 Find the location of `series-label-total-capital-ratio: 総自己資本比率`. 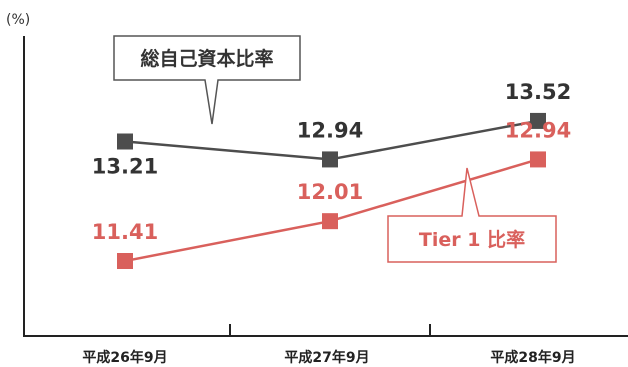

series-label-total-capital-ratio: 総自己資本比率 is located at coordinates (206, 58).